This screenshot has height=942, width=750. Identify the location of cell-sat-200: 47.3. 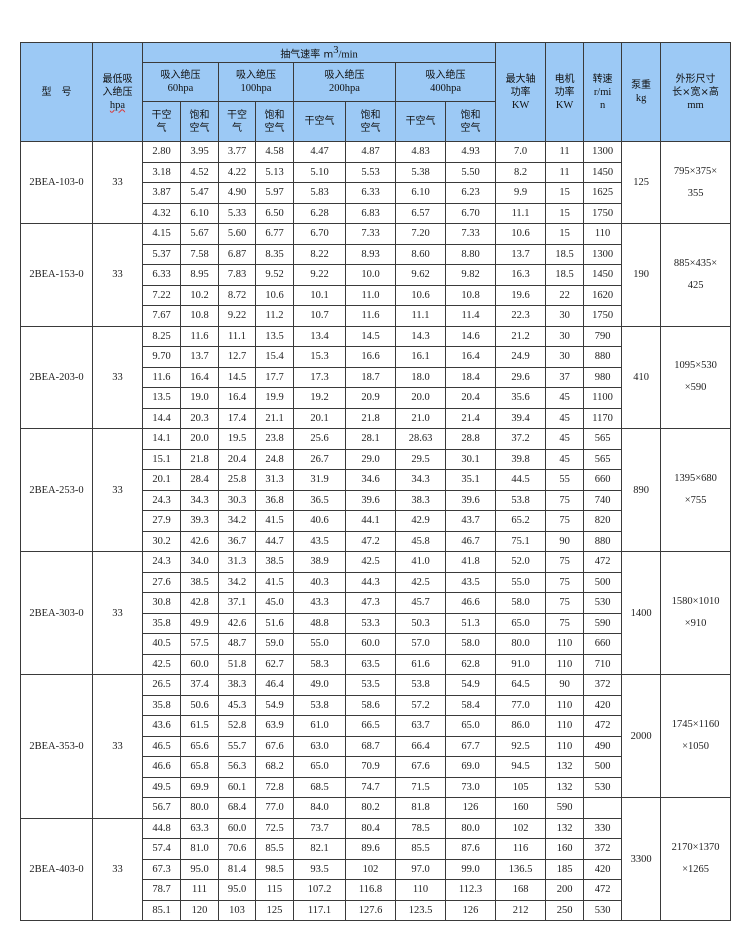
(370, 603).